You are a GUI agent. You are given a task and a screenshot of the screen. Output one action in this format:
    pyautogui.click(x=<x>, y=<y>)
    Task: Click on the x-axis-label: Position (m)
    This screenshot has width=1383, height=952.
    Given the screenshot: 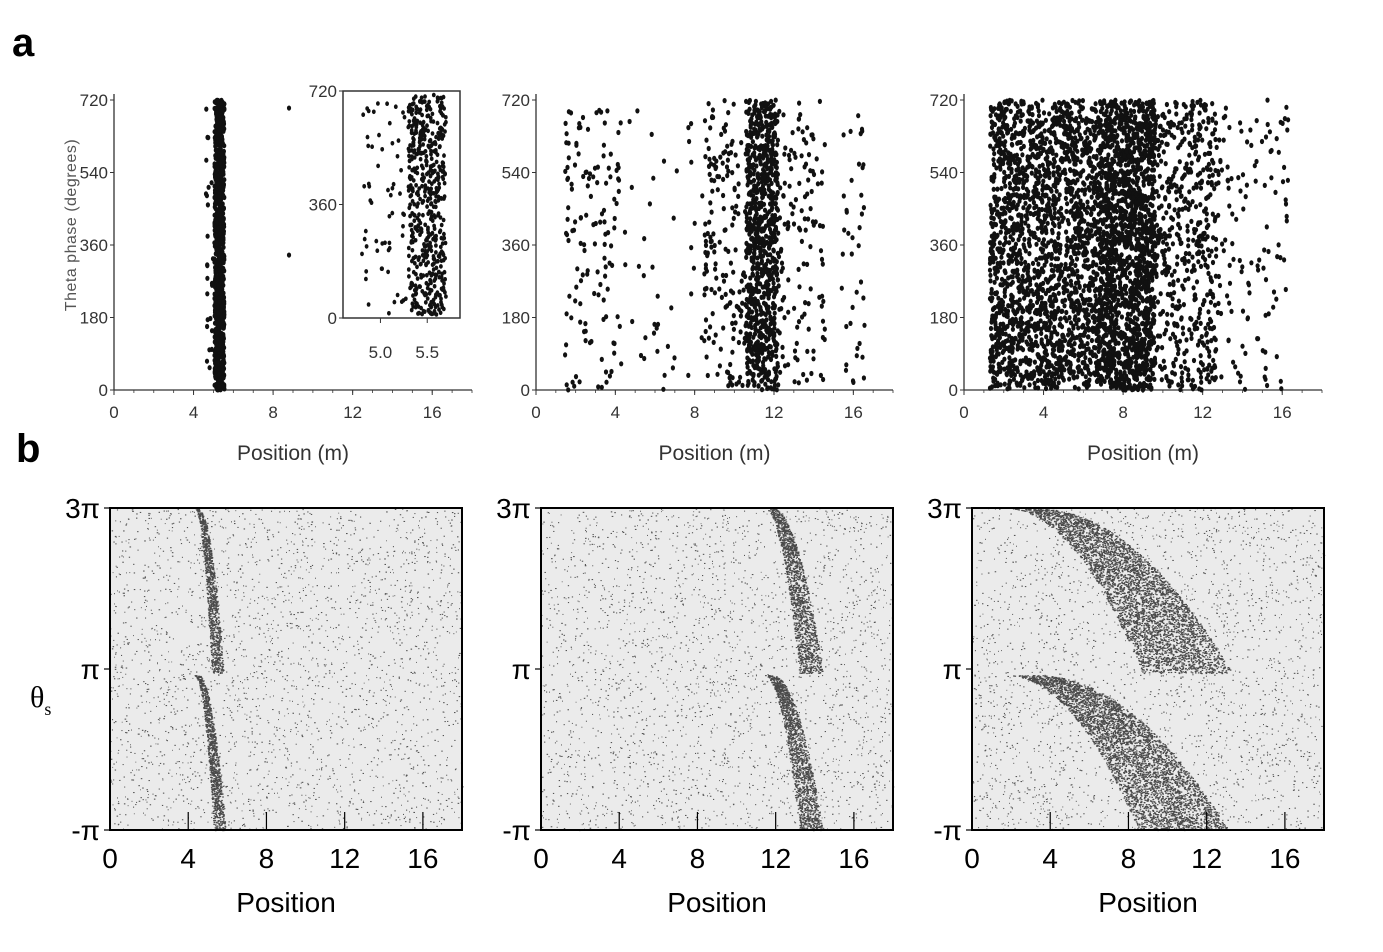 What is the action you would take?
    pyautogui.click(x=293, y=453)
    